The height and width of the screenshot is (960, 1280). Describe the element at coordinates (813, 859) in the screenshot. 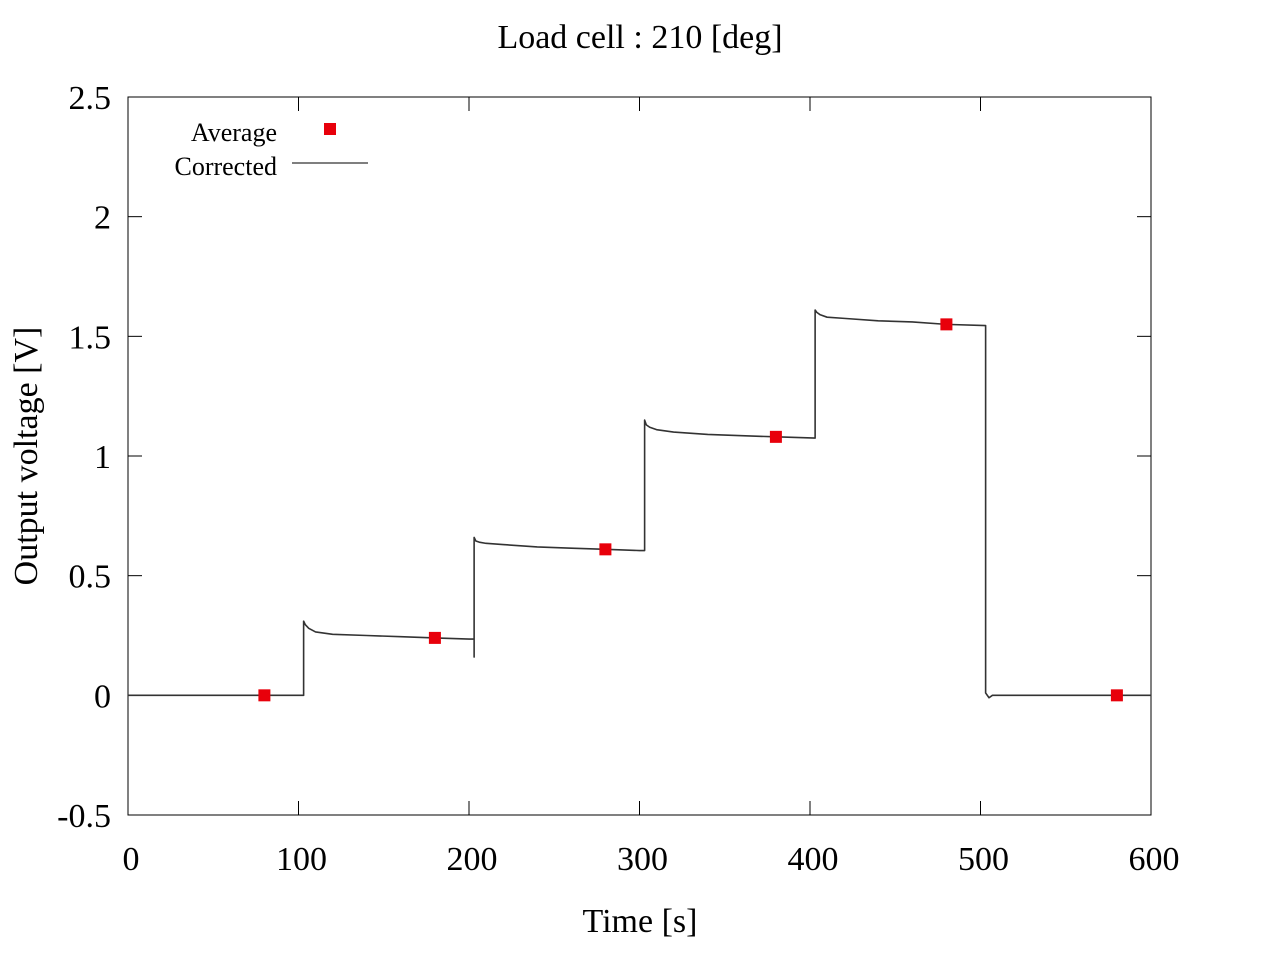

I see `x-tick-label: 400` at that location.